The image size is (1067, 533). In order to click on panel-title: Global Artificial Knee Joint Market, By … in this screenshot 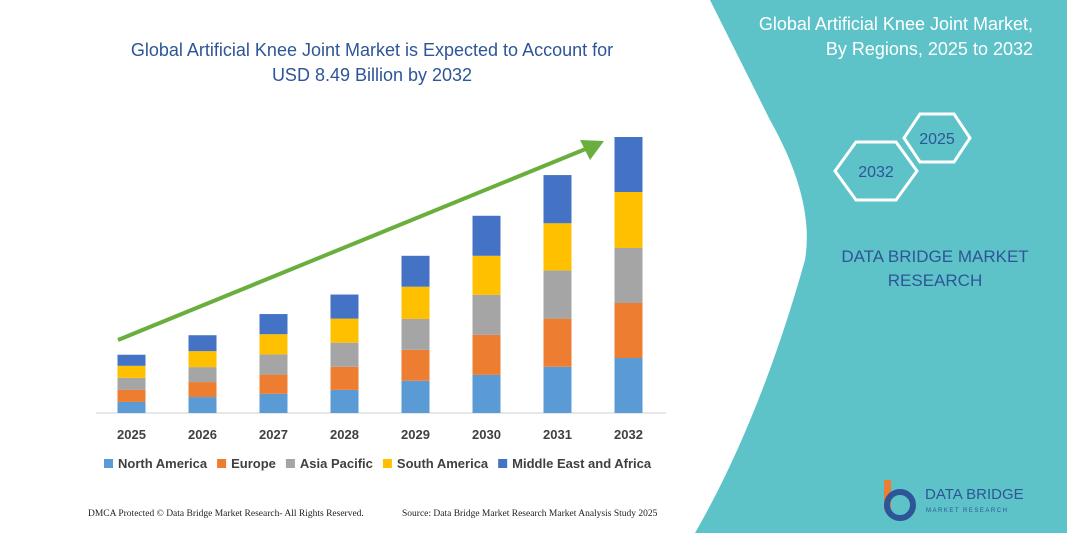, I will do `click(895, 36)`.